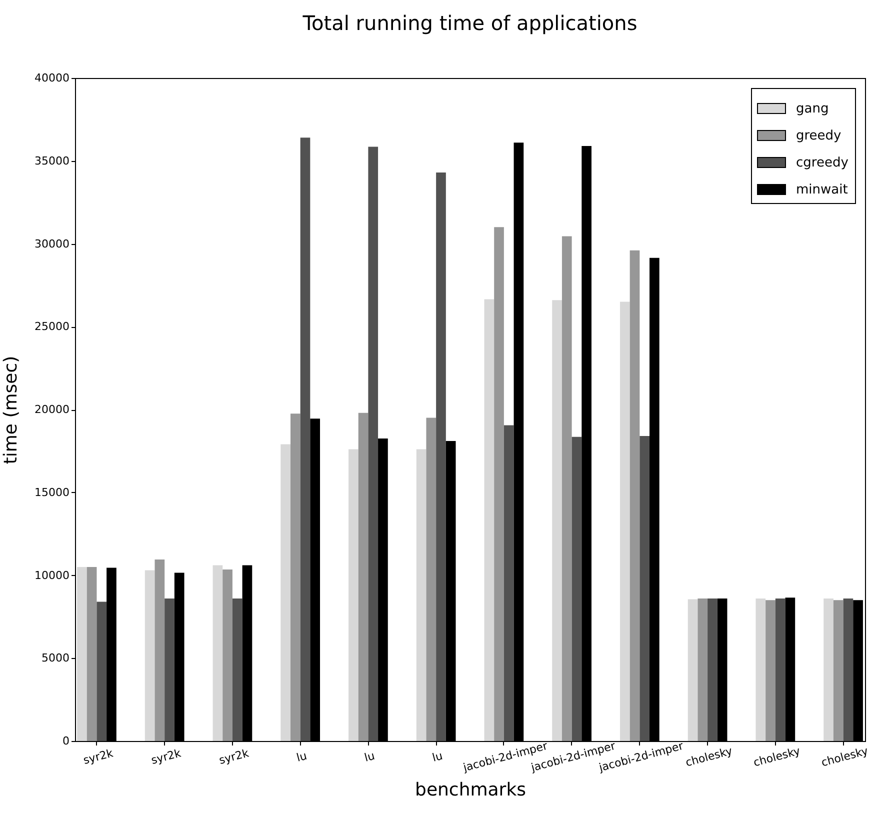 Image resolution: width=886 pixels, height=815 pixels. Describe the element at coordinates (52, 492) in the screenshot. I see `y-tick-label: 15000` at that location.